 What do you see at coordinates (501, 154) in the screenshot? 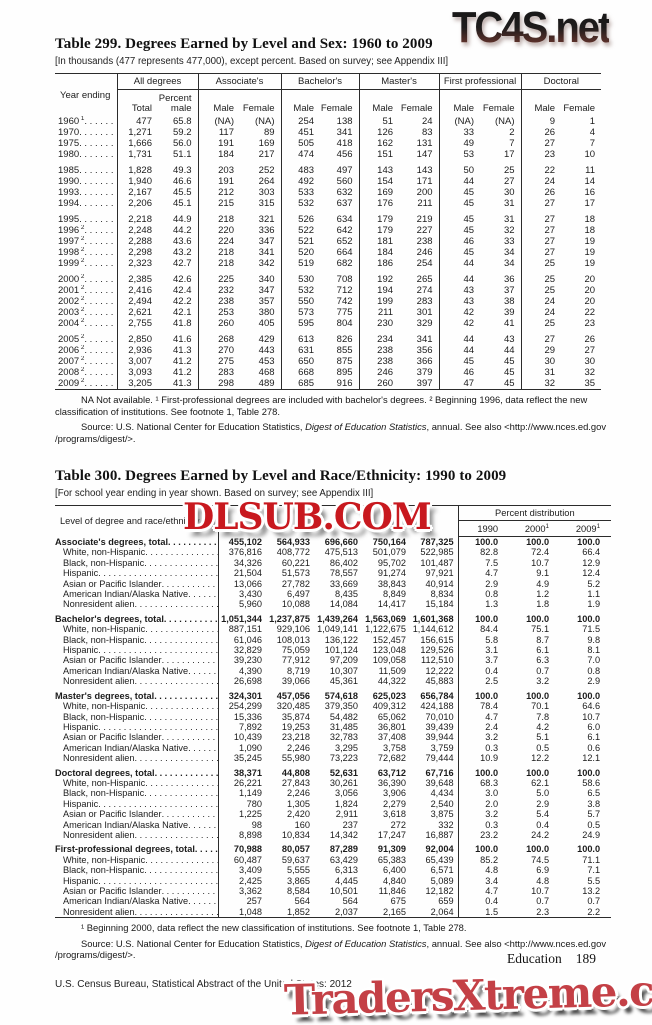
I see `cell: 17` at bounding box center [501, 154].